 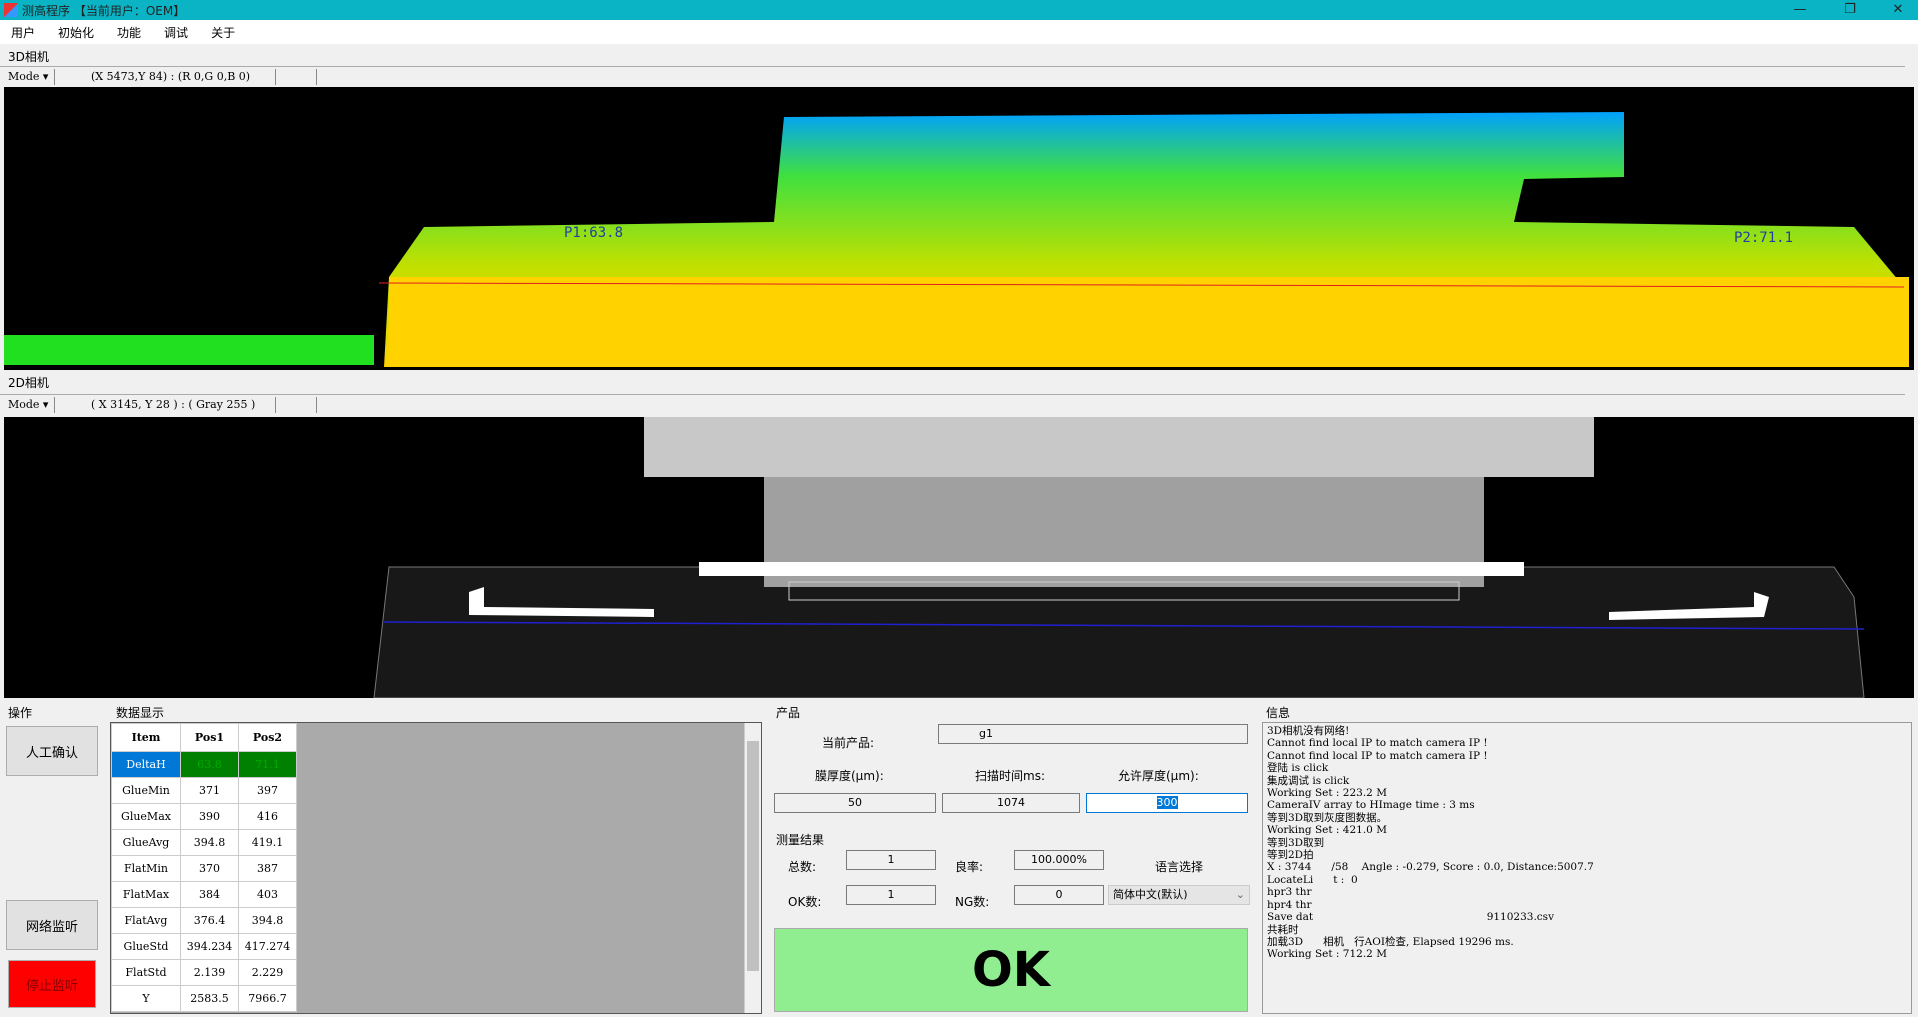 I want to click on ng-count-label: NG数:, so click(x=972, y=902).